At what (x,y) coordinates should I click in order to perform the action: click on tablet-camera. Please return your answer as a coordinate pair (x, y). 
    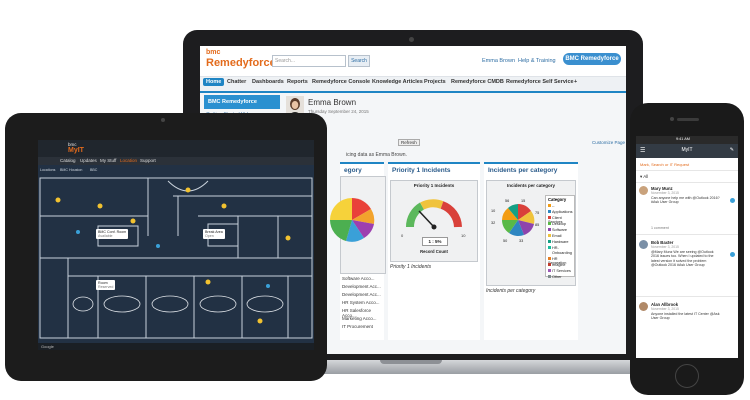
    Looking at the image, I should click on (163, 120).